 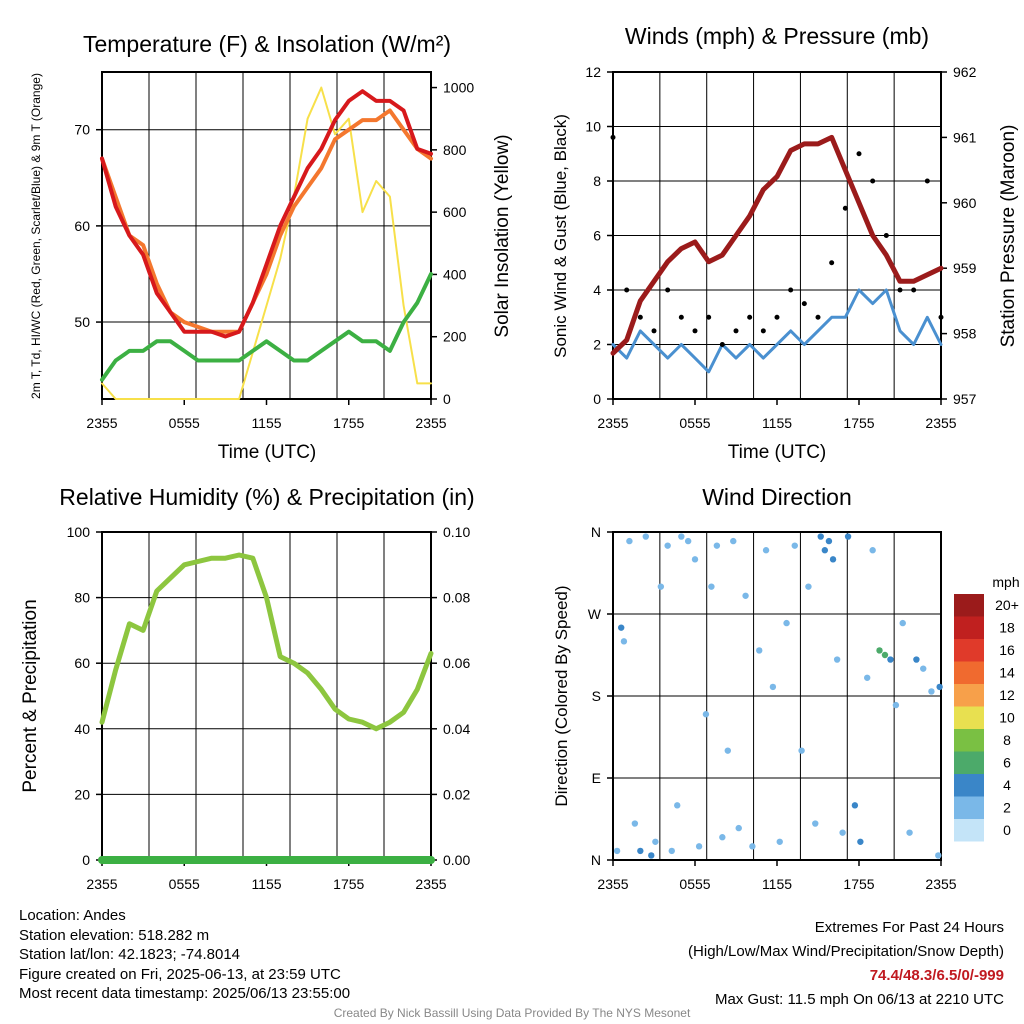 What do you see at coordinates (267, 452) in the screenshot?
I see `x-axis-label: Time (UTC)` at bounding box center [267, 452].